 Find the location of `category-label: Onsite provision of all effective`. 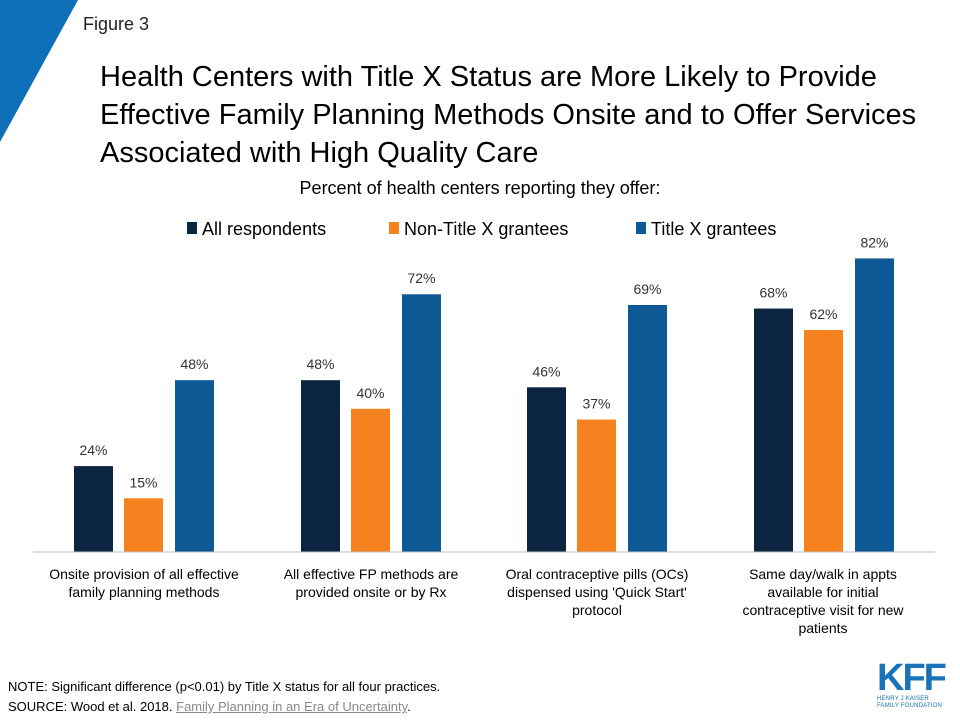

category-label: Onsite provision of all effective is located at coordinates (144, 574).